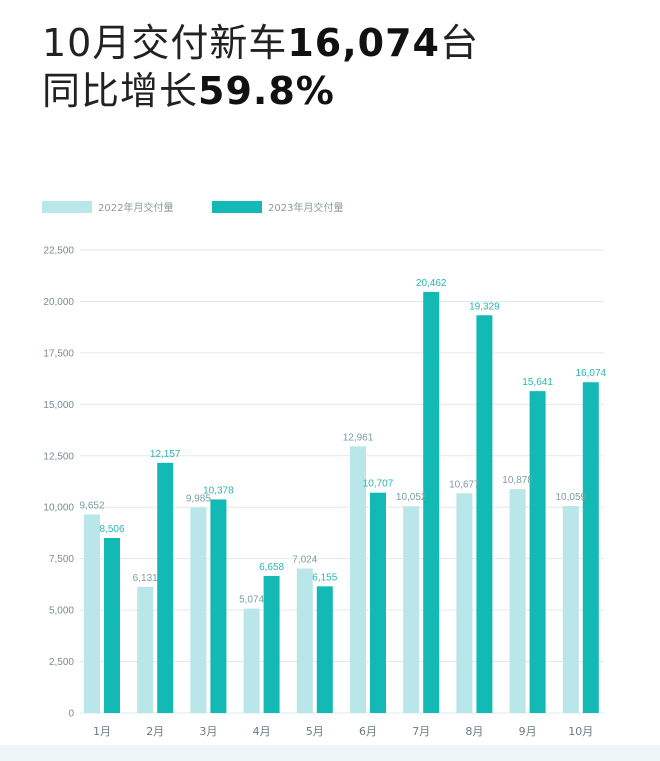  Describe the element at coordinates (58, 456) in the screenshot. I see `y-tick-label: 12,500` at that location.